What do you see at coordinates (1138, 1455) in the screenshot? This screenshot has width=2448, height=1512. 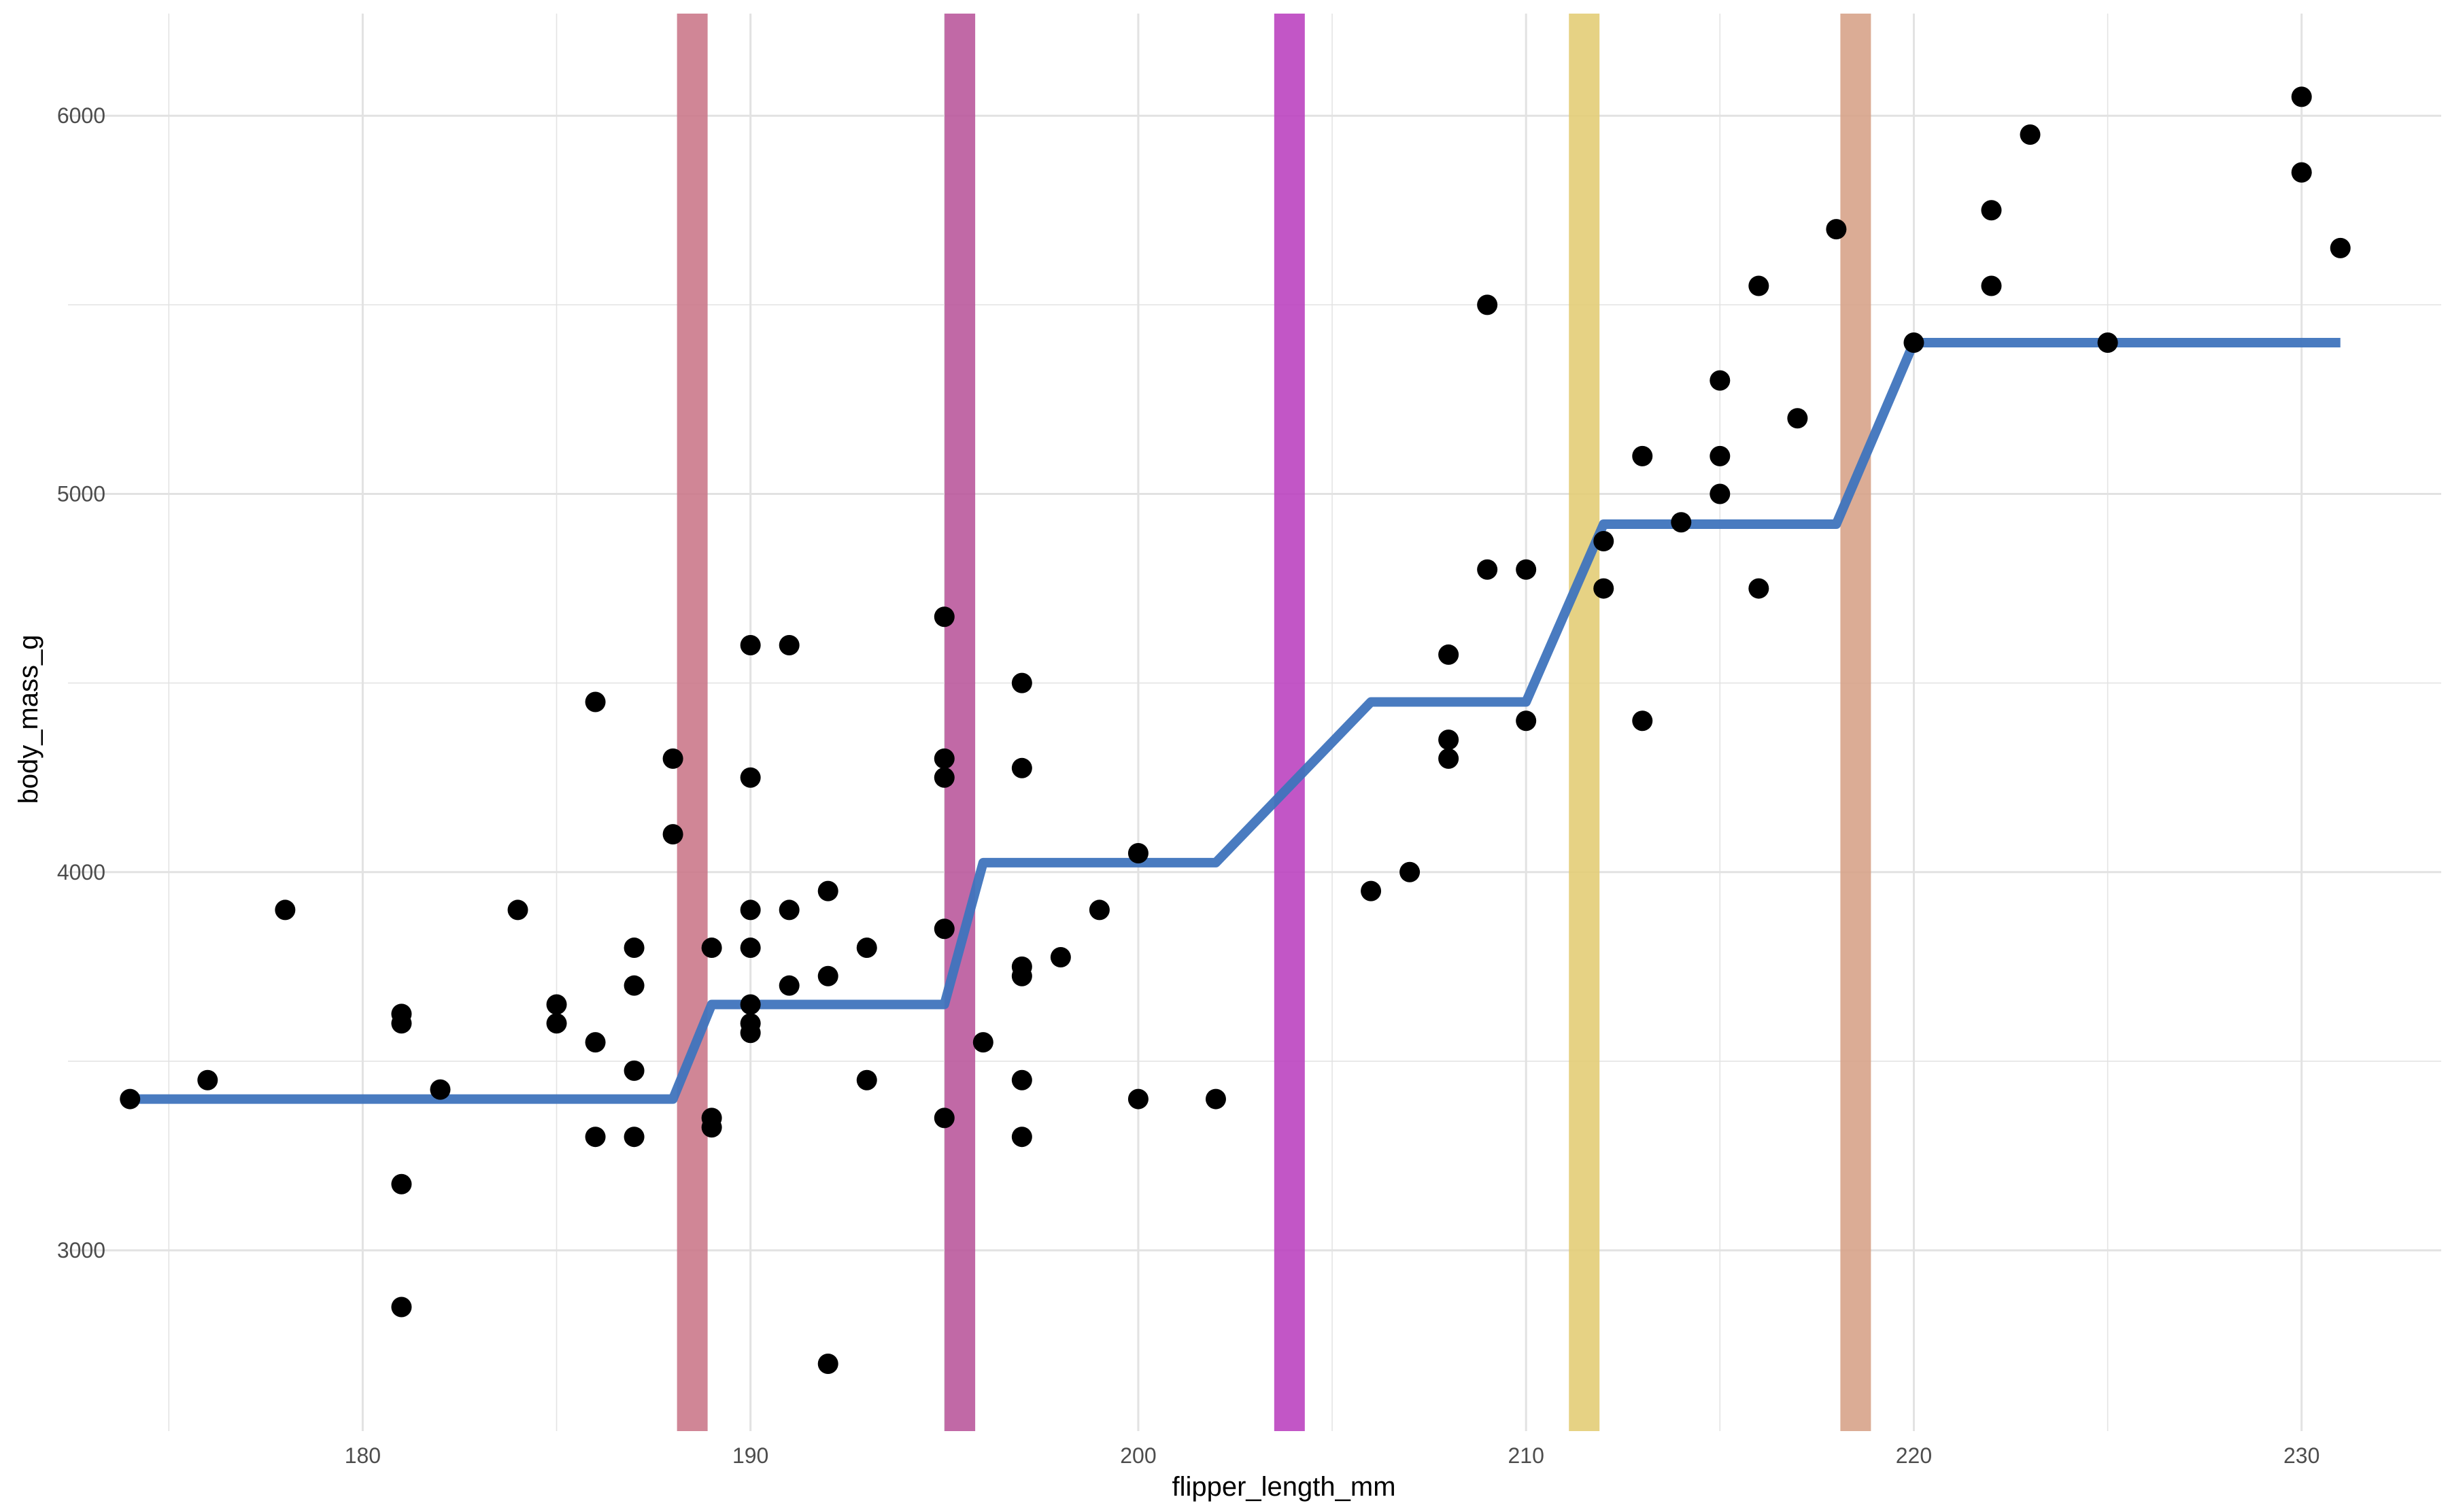 I see `x-tick-label: 200` at bounding box center [1138, 1455].